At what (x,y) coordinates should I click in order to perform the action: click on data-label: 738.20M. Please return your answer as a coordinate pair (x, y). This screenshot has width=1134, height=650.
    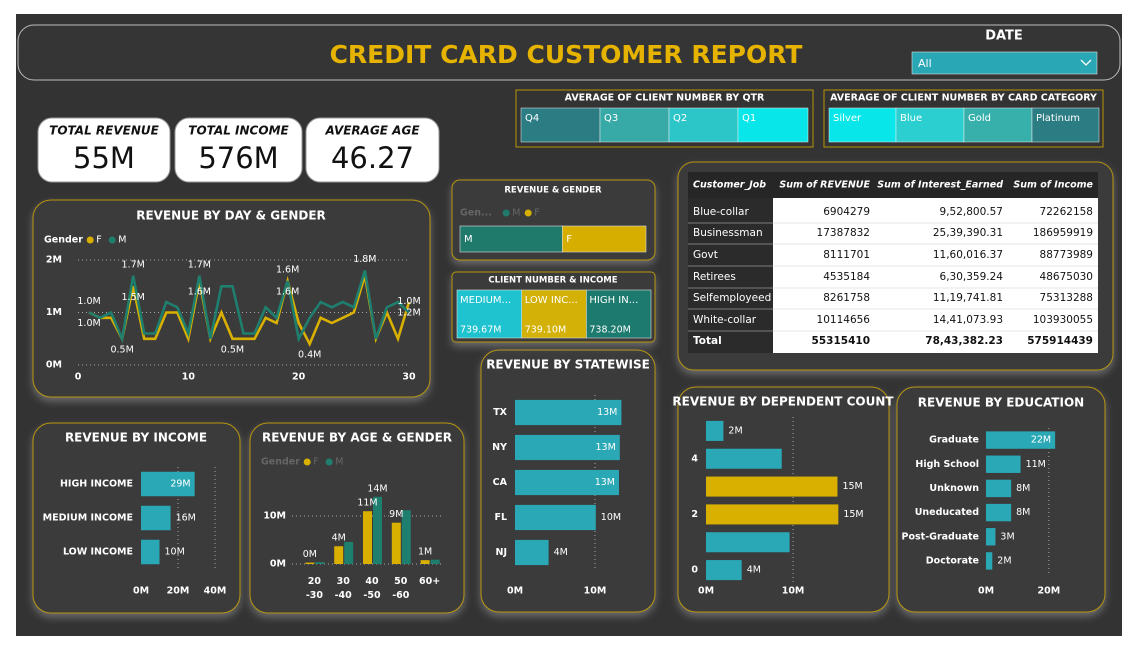
    Looking at the image, I should click on (609, 330).